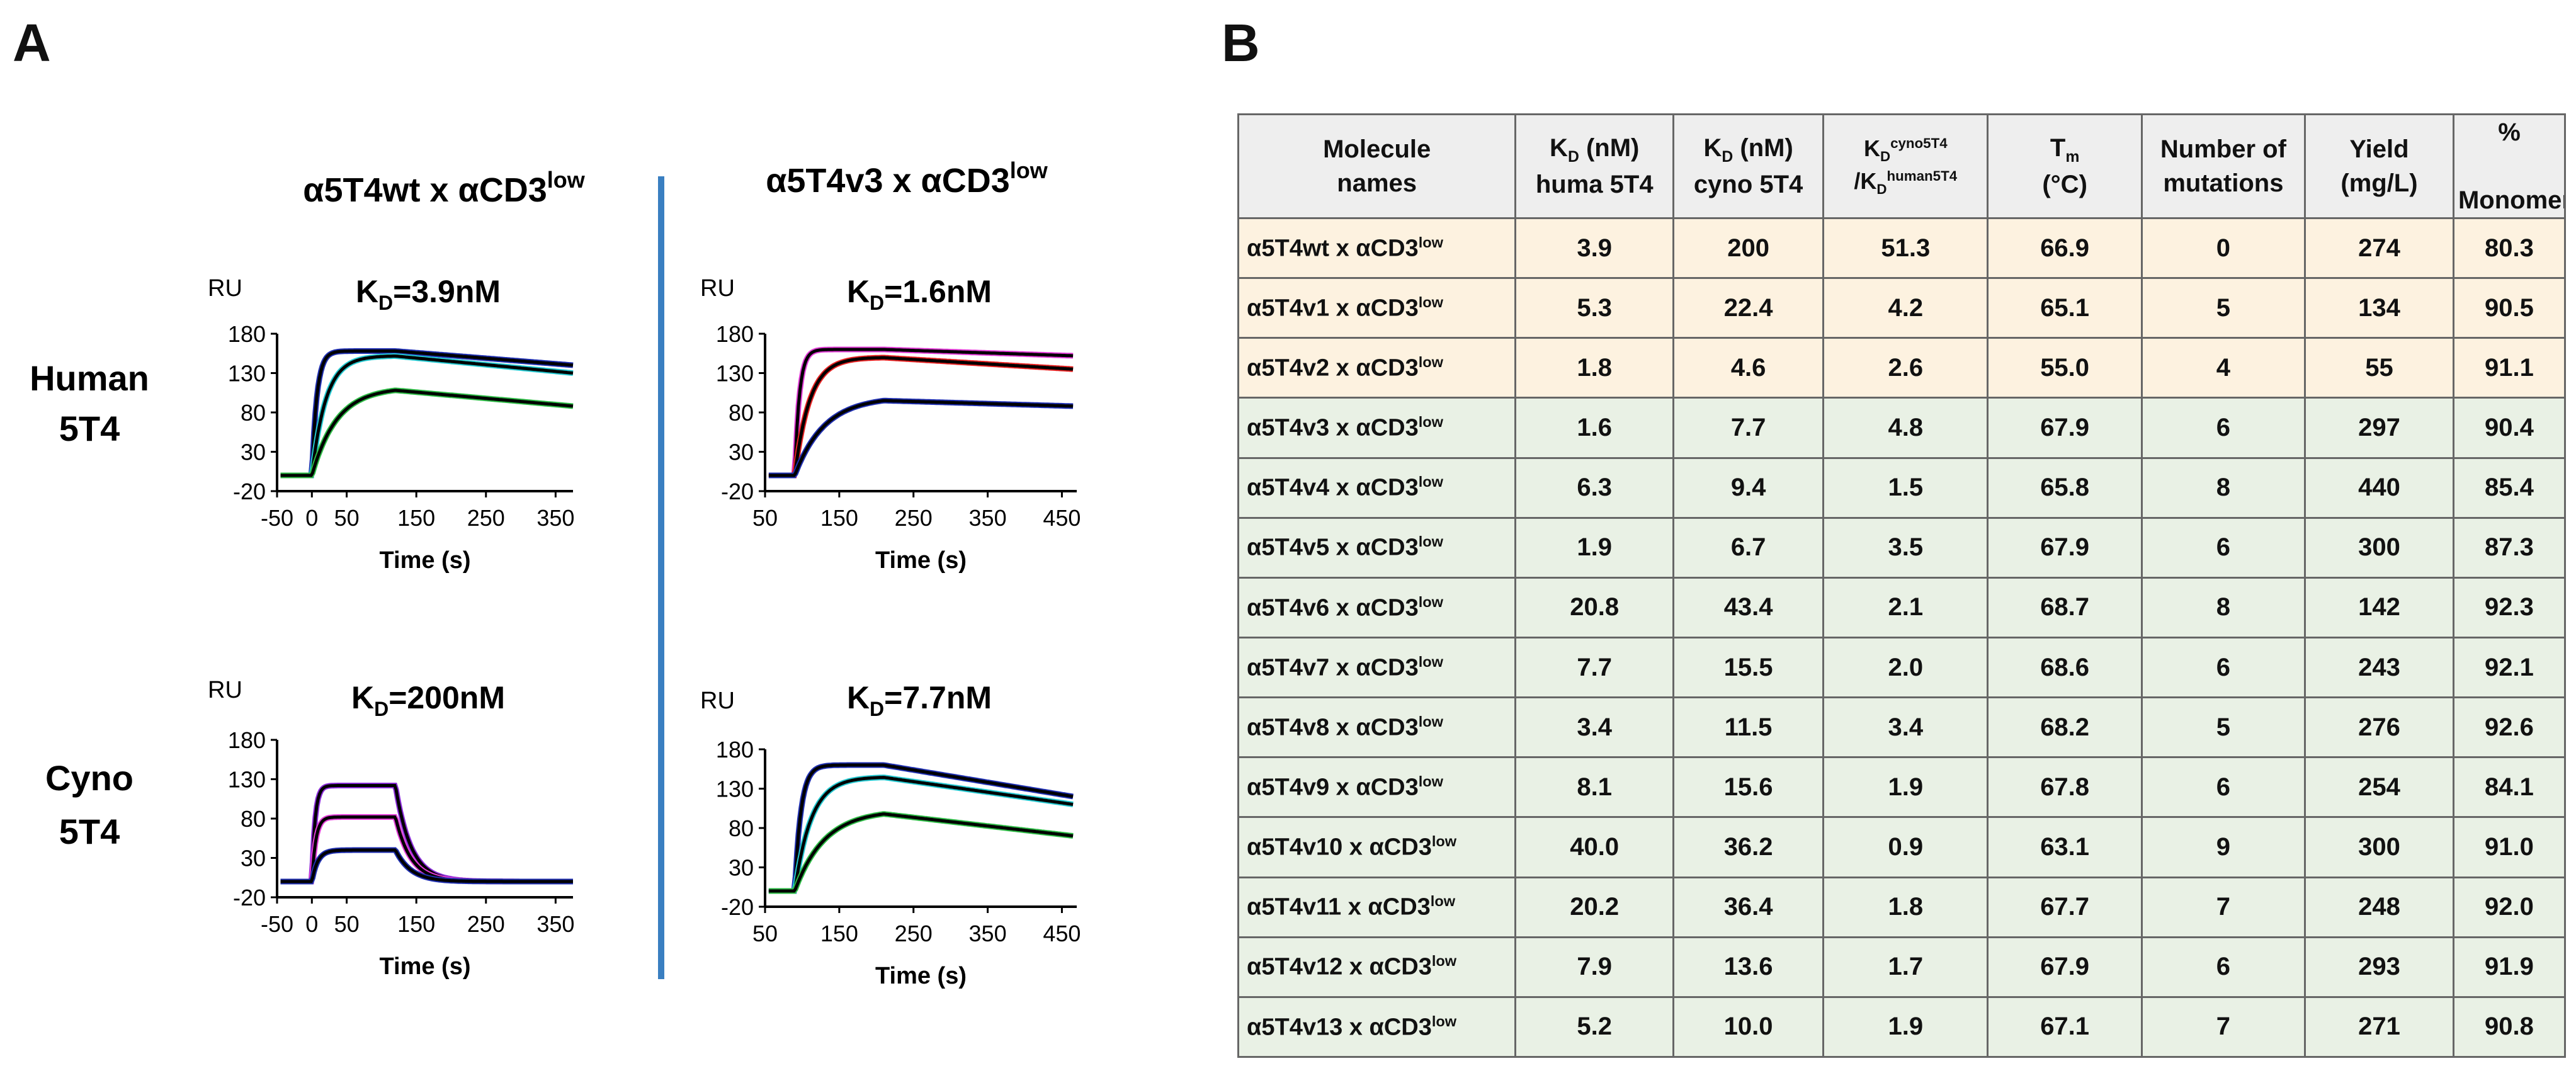  What do you see at coordinates (2378, 1027) in the screenshot?
I see `yield-cell: 271` at bounding box center [2378, 1027].